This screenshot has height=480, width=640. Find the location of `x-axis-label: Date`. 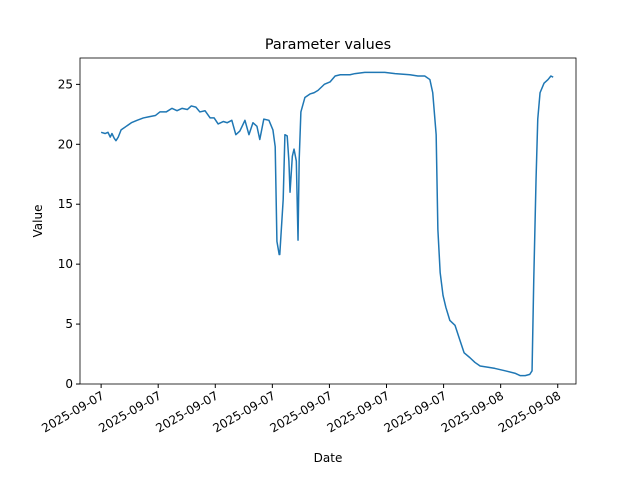

x-axis-label: Date is located at coordinates (328, 458).